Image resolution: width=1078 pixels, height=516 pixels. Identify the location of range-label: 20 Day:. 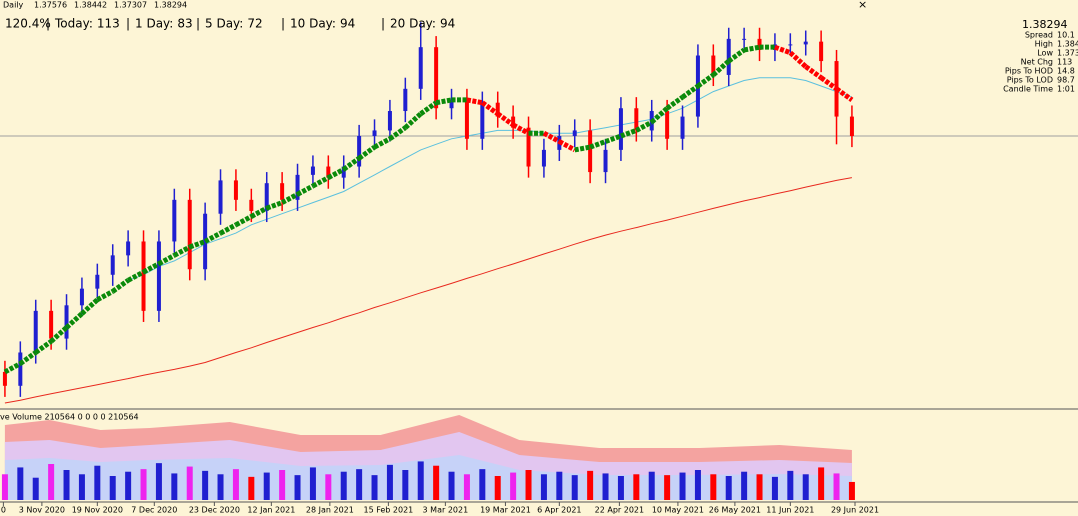
(413, 24).